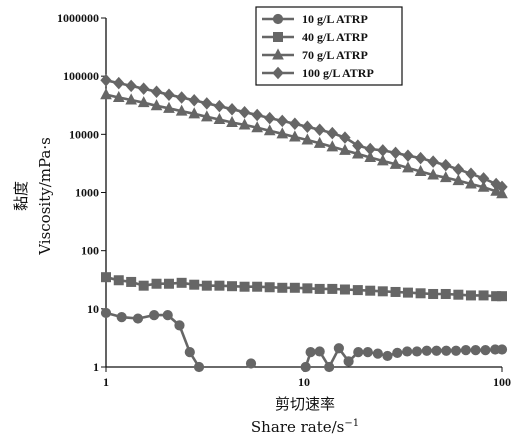  I want to click on y-tick-label: 100000, so click(81, 76).